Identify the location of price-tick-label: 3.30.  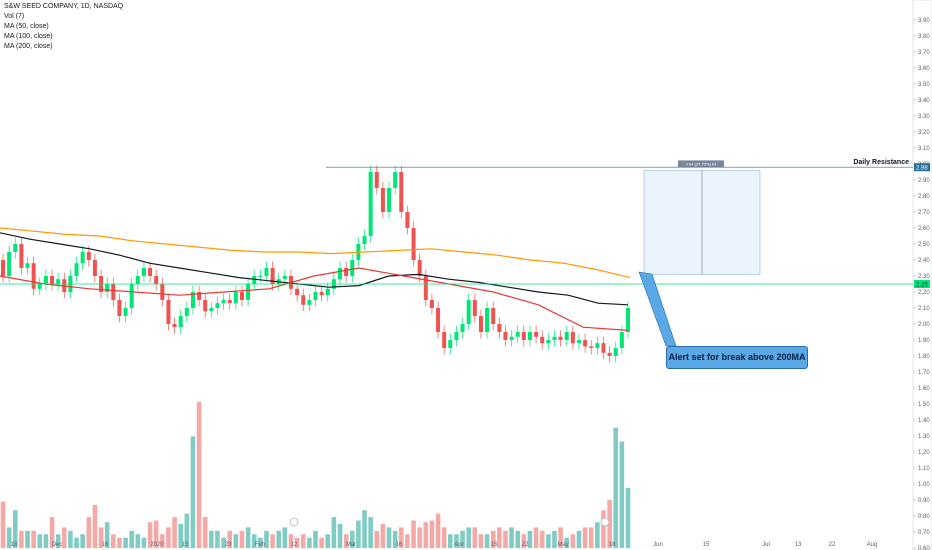
(924, 117).